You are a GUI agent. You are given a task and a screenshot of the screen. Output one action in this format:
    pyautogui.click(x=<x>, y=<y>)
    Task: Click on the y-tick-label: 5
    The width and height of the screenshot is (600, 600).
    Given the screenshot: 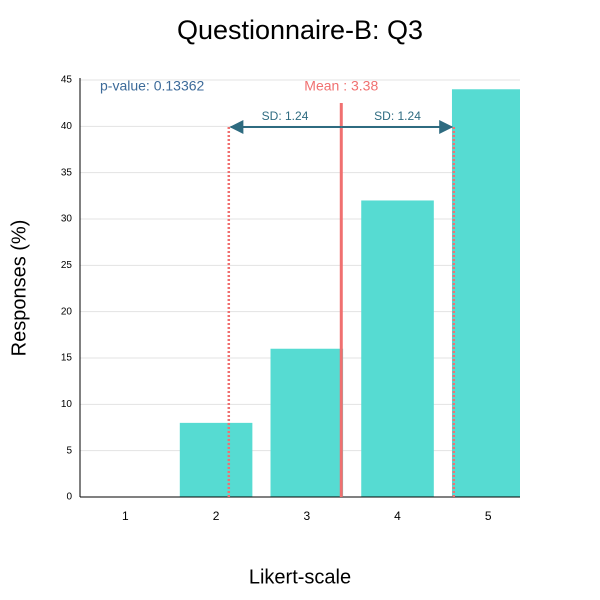 What is the action you would take?
    pyautogui.click(x=69, y=450)
    